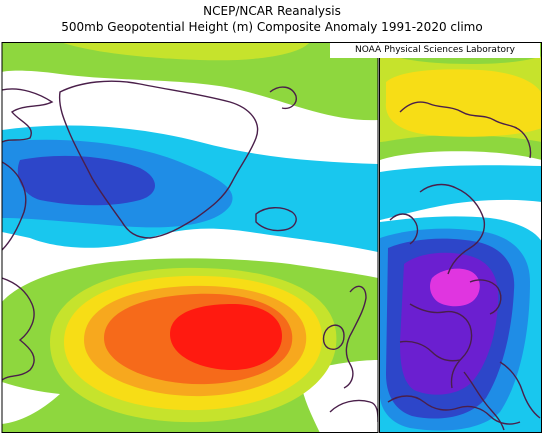  Describe the element at coordinates (484, 401) in the screenshot. I see `italy-coast` at that location.